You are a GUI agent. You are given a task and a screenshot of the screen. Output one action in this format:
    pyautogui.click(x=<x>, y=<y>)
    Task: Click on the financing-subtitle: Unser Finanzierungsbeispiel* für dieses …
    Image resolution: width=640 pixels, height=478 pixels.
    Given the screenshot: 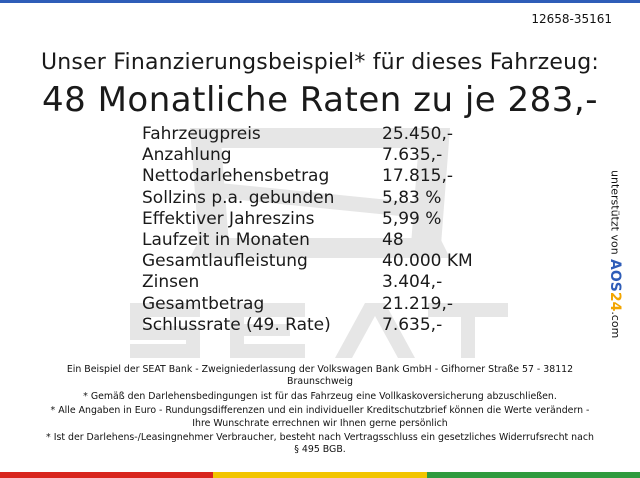 What is the action you would take?
    pyautogui.click(x=320, y=62)
    